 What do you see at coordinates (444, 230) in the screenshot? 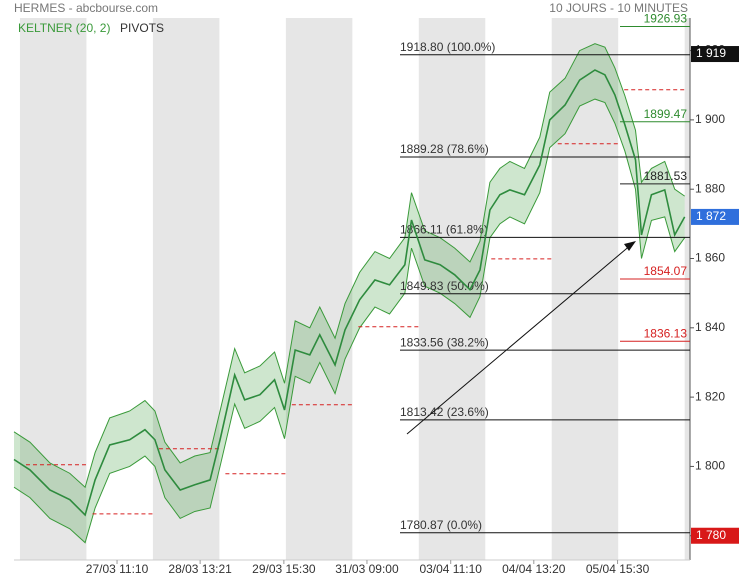
I see `fib-label: 1866.11 (61.8%)` at bounding box center [444, 230].